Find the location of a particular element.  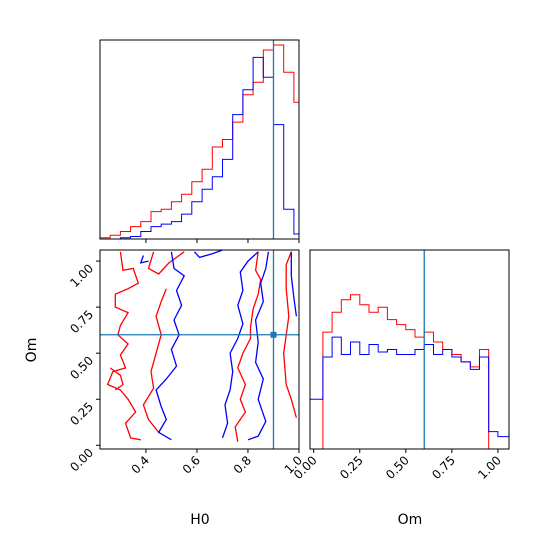

om-hist-frame is located at coordinates (409, 349).